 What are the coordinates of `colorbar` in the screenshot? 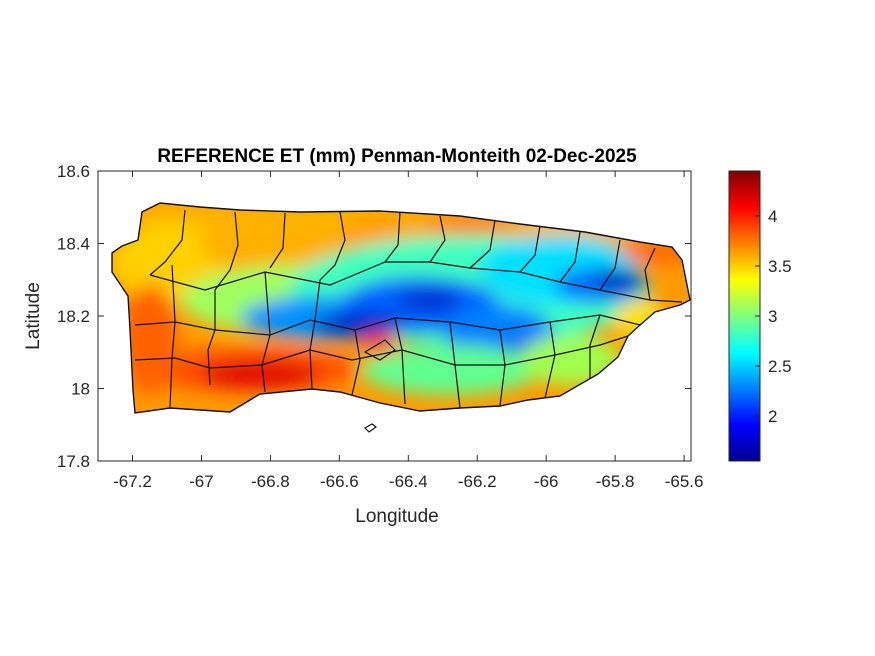 It's located at (744, 316).